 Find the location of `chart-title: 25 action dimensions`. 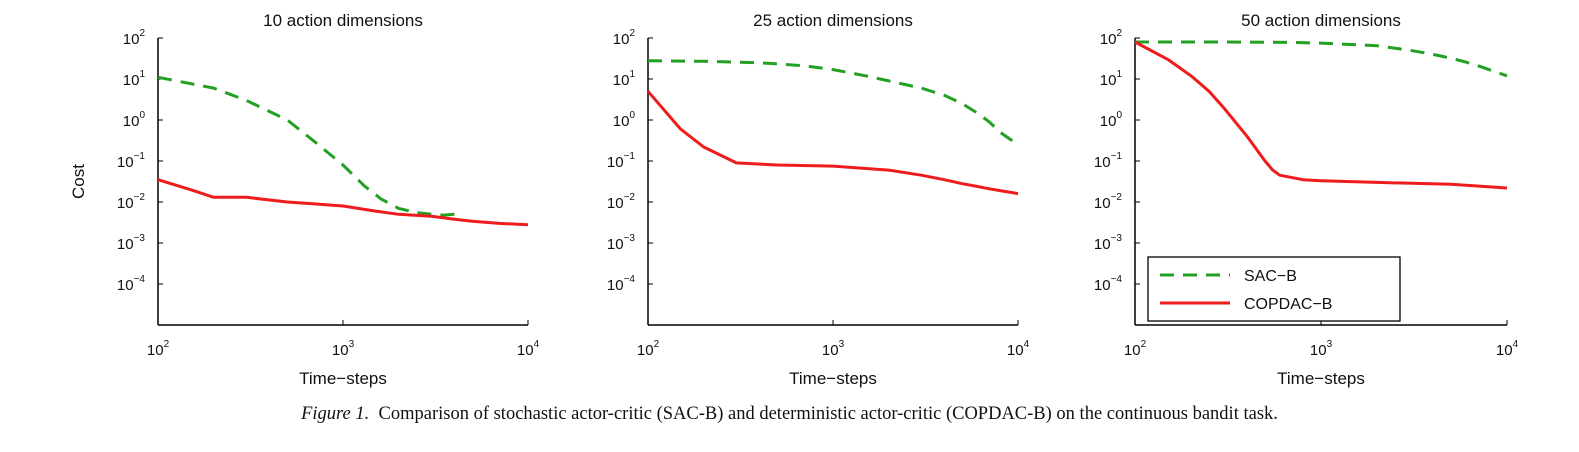

chart-title: 25 action dimensions is located at coordinates (833, 20).